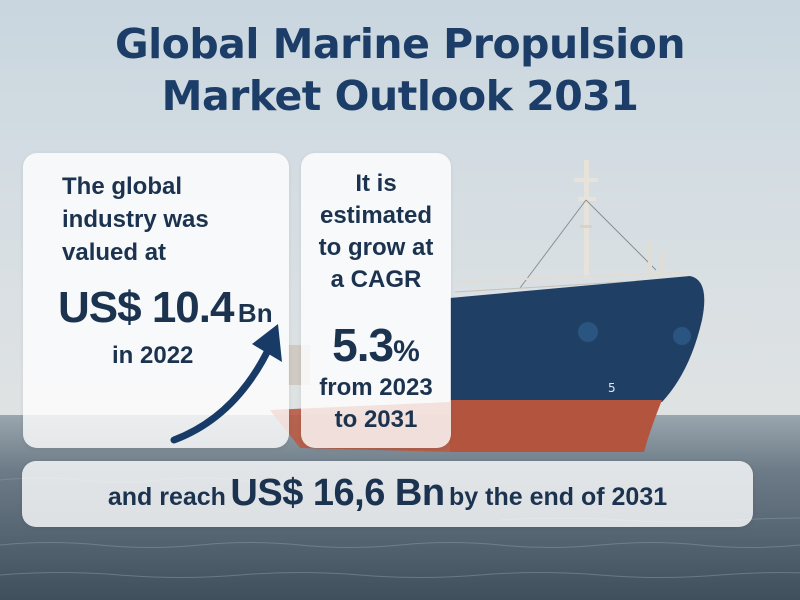 Image resolution: width=800 pixels, height=600 pixels. What do you see at coordinates (400, 44) in the screenshot?
I see `title-line-1: Global Marine Propulsion` at bounding box center [400, 44].